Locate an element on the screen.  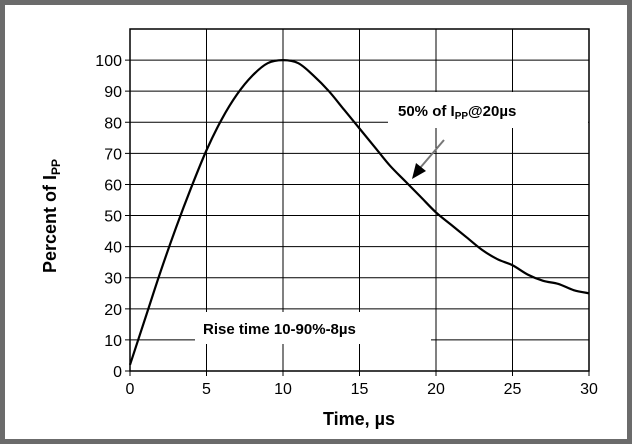
annotation-arrow-line is located at coordinates (432, 154).